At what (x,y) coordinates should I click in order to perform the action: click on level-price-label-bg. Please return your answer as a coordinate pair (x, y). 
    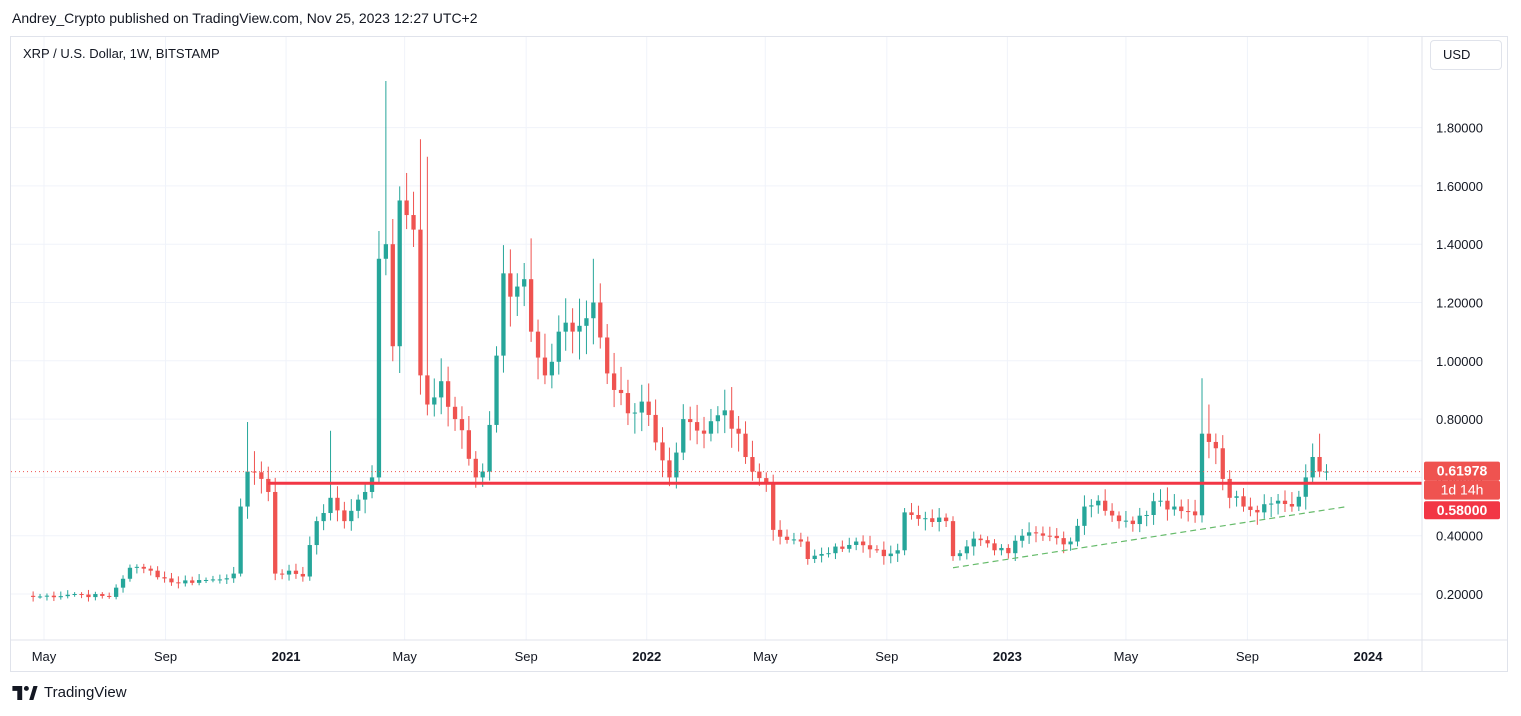
    Looking at the image, I should click on (1462, 510).